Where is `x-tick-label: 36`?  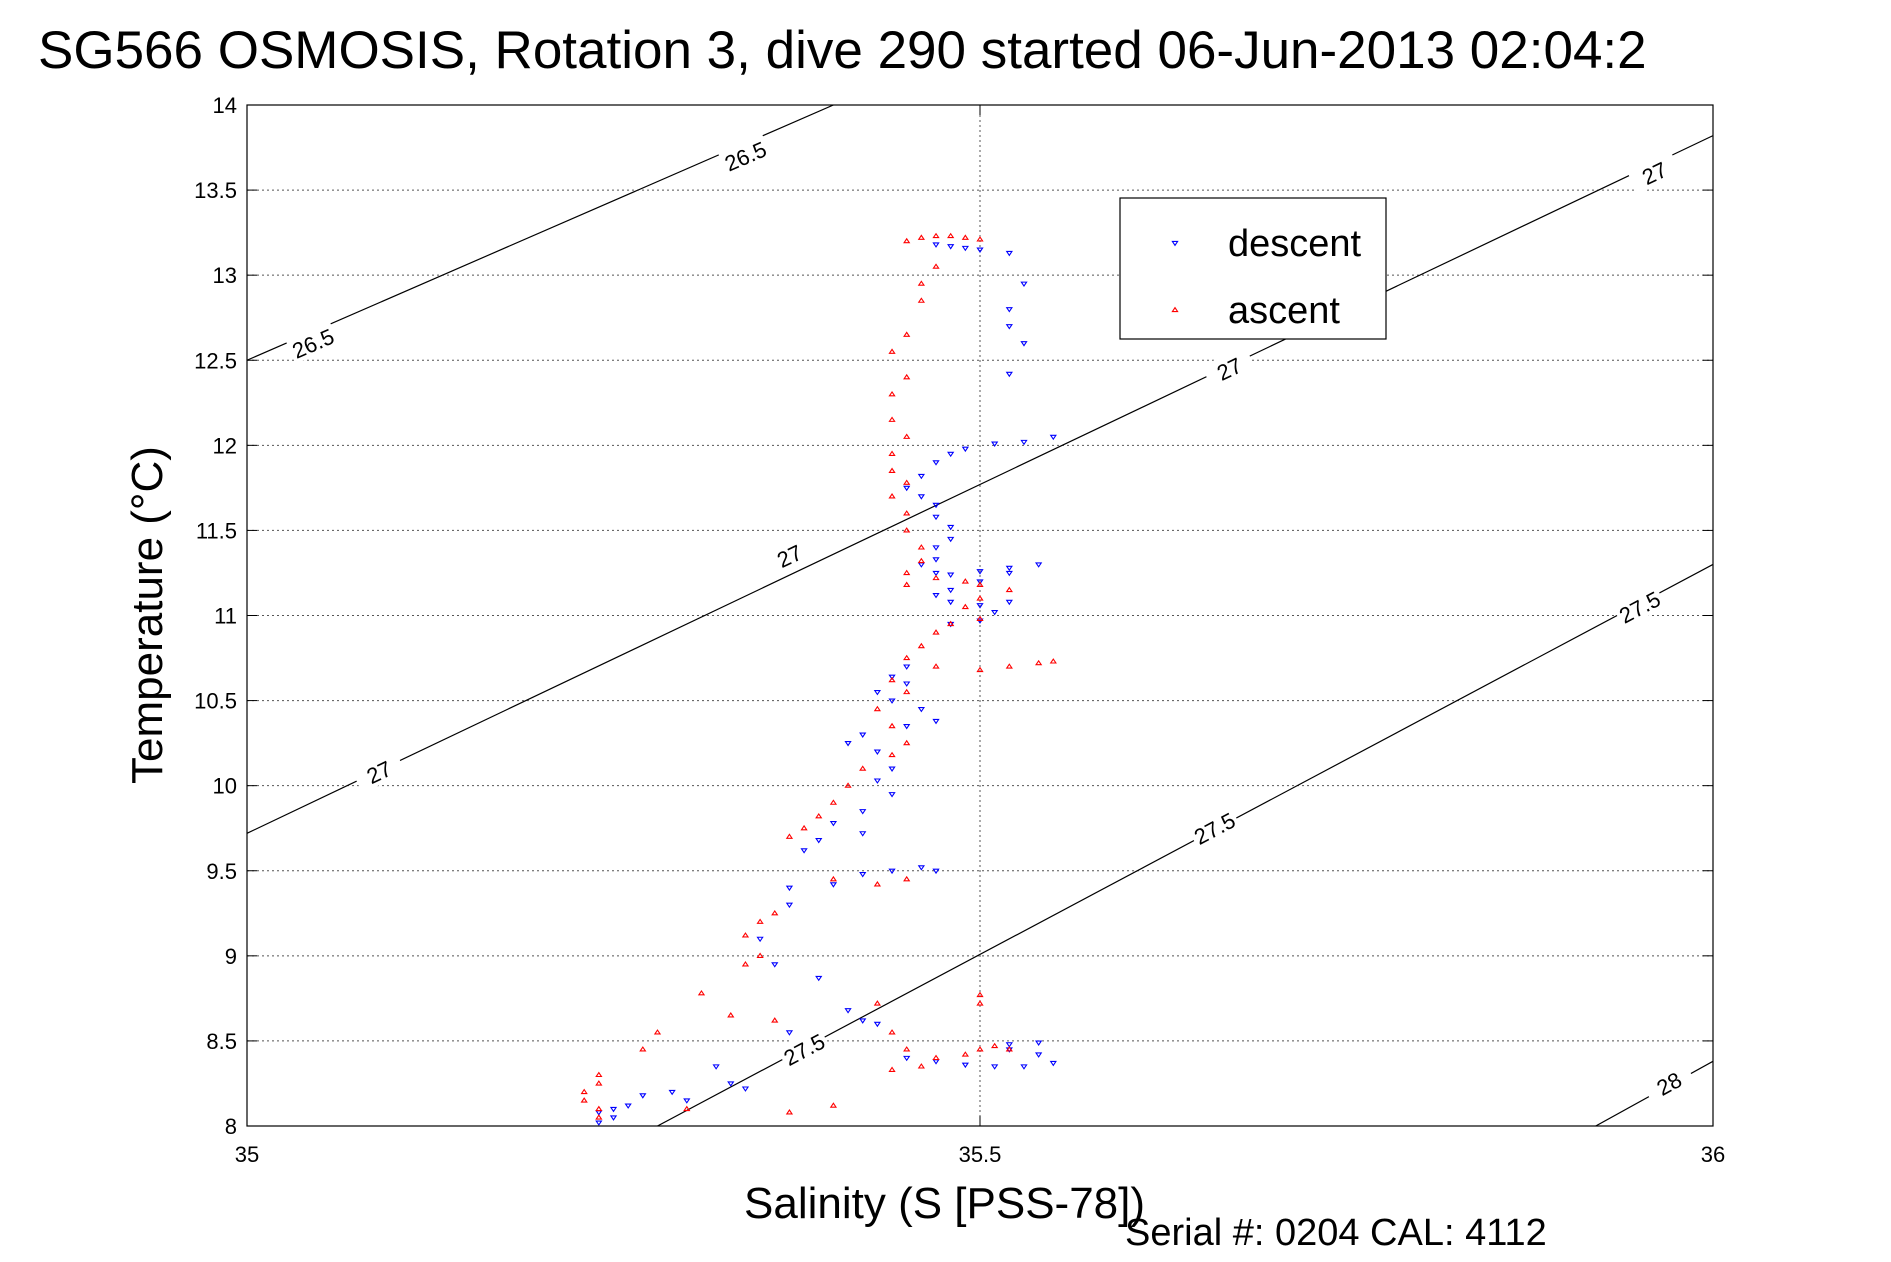
x-tick-label: 36 is located at coordinates (1713, 1154).